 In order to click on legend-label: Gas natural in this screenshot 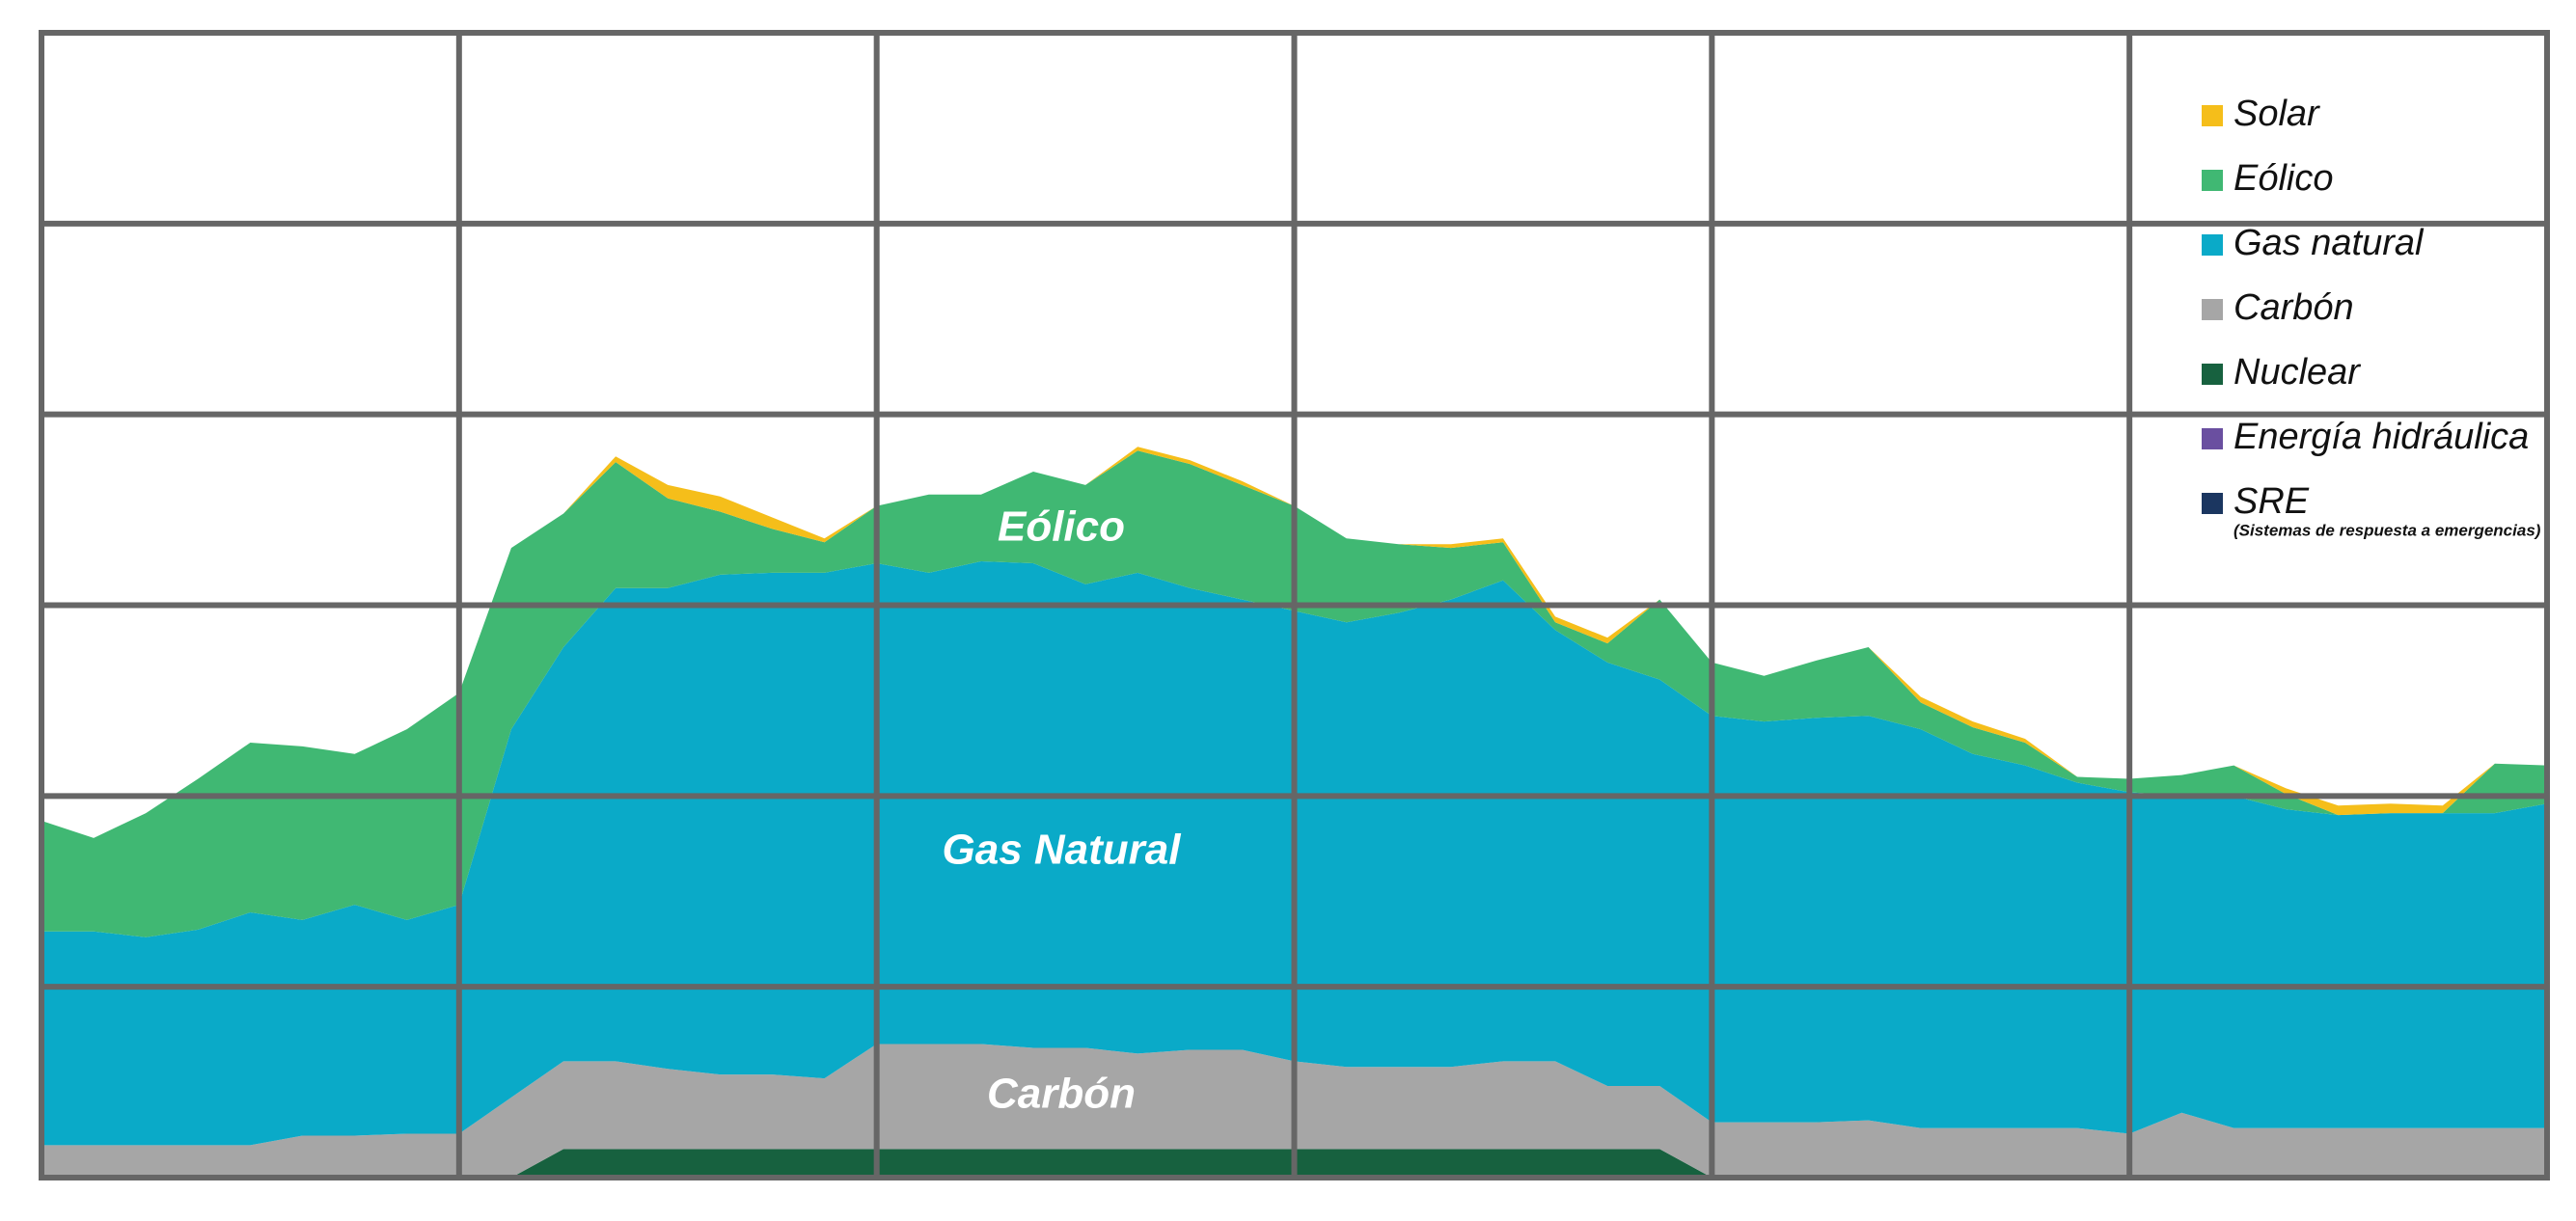, I will do `click(2329, 243)`.